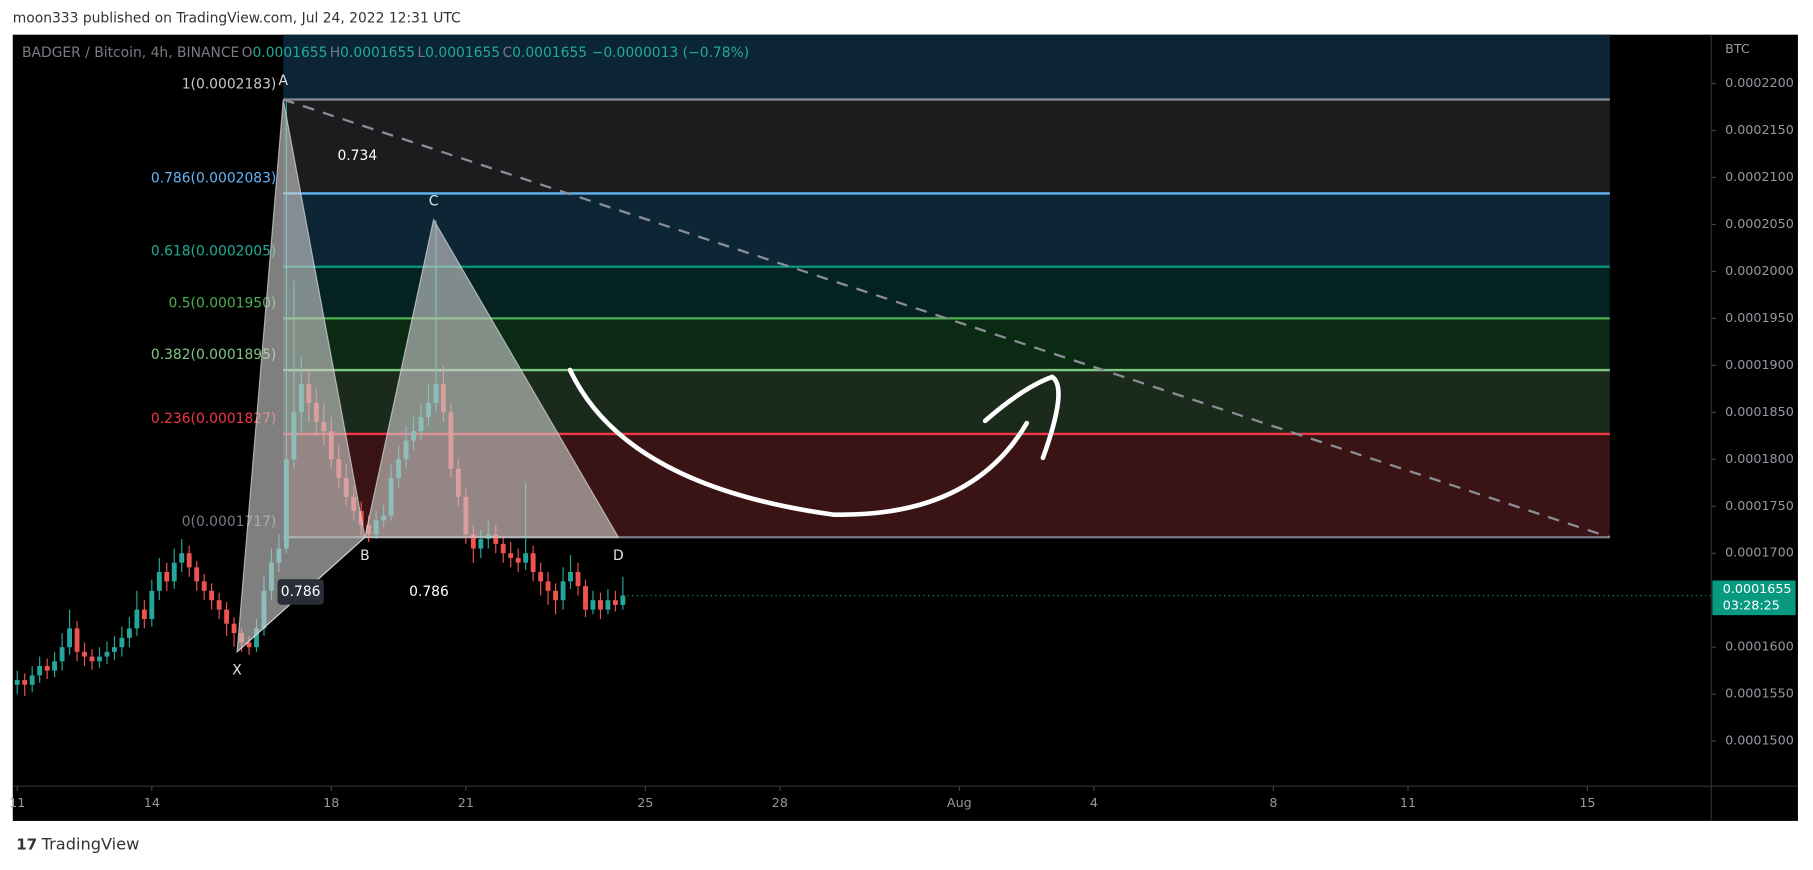 Image resolution: width=1813 pixels, height=870 pixels. What do you see at coordinates (780, 802) in the screenshot?
I see `x-tick-label: 28` at bounding box center [780, 802].